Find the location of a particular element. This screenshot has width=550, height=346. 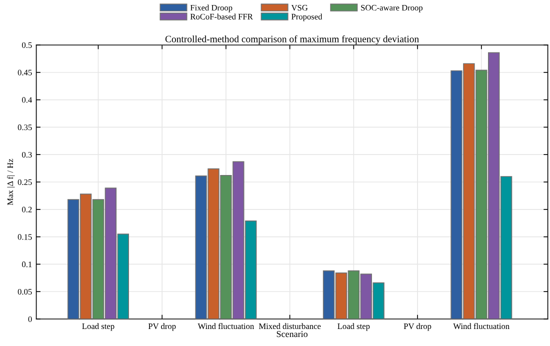

y-tick-label: 0.45 is located at coordinates (25, 73).